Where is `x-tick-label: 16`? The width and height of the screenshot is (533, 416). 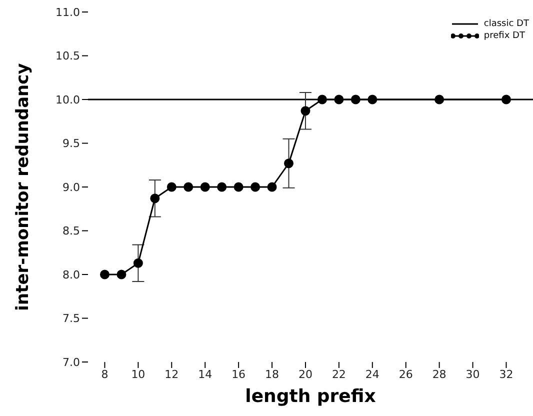
x-tick-label: 16 is located at coordinates (239, 374).